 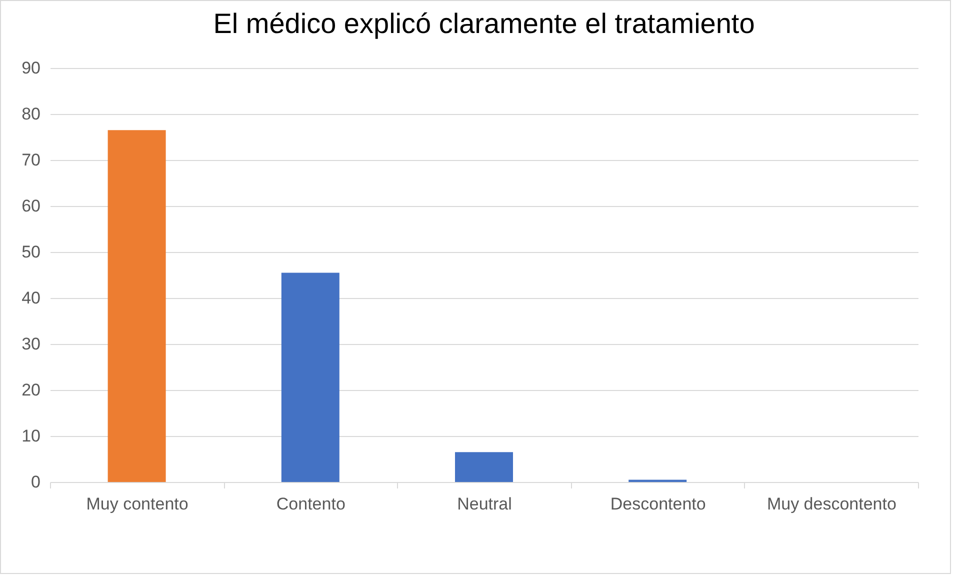 I want to click on x-tick-label: Descontento, so click(x=658, y=504).